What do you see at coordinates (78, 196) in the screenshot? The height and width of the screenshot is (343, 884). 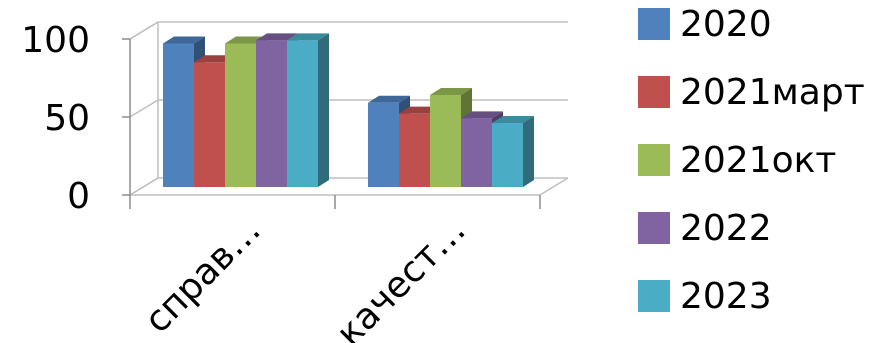 I see `y-tick-label: 0` at bounding box center [78, 196].